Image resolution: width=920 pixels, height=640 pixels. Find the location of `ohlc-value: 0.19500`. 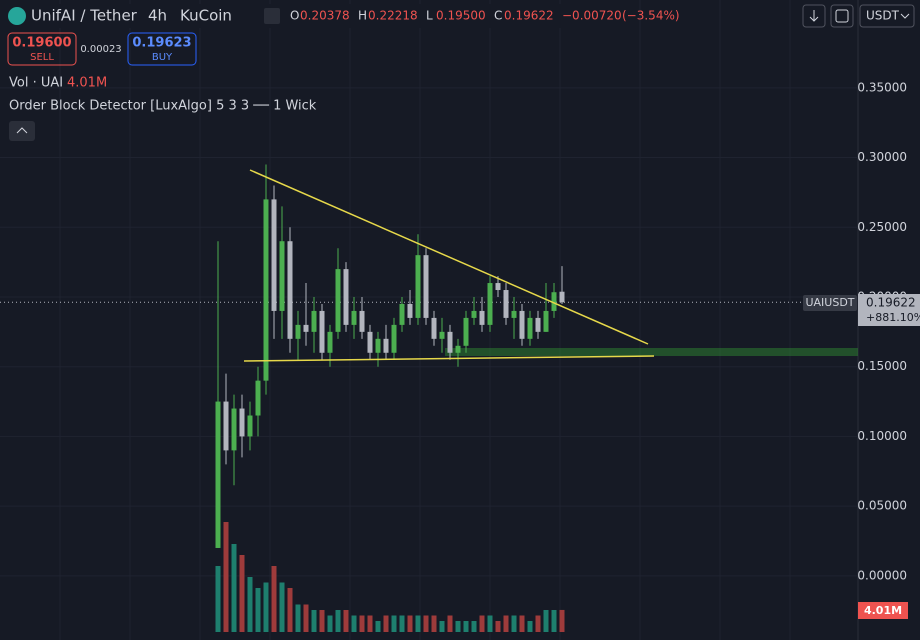

ohlc-value: 0.19500 is located at coordinates (461, 16).